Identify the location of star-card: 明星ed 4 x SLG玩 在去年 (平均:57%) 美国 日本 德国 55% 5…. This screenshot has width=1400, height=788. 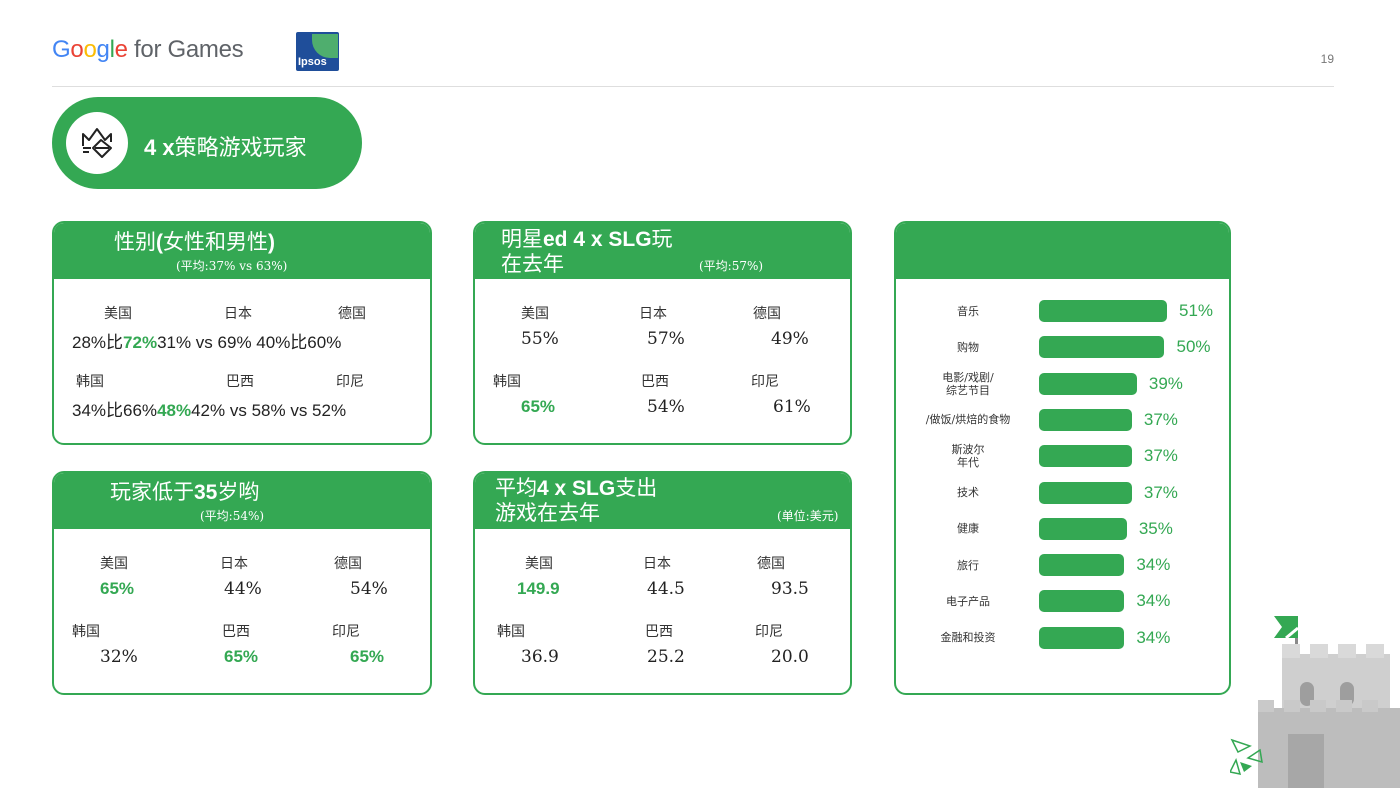
(662, 333).